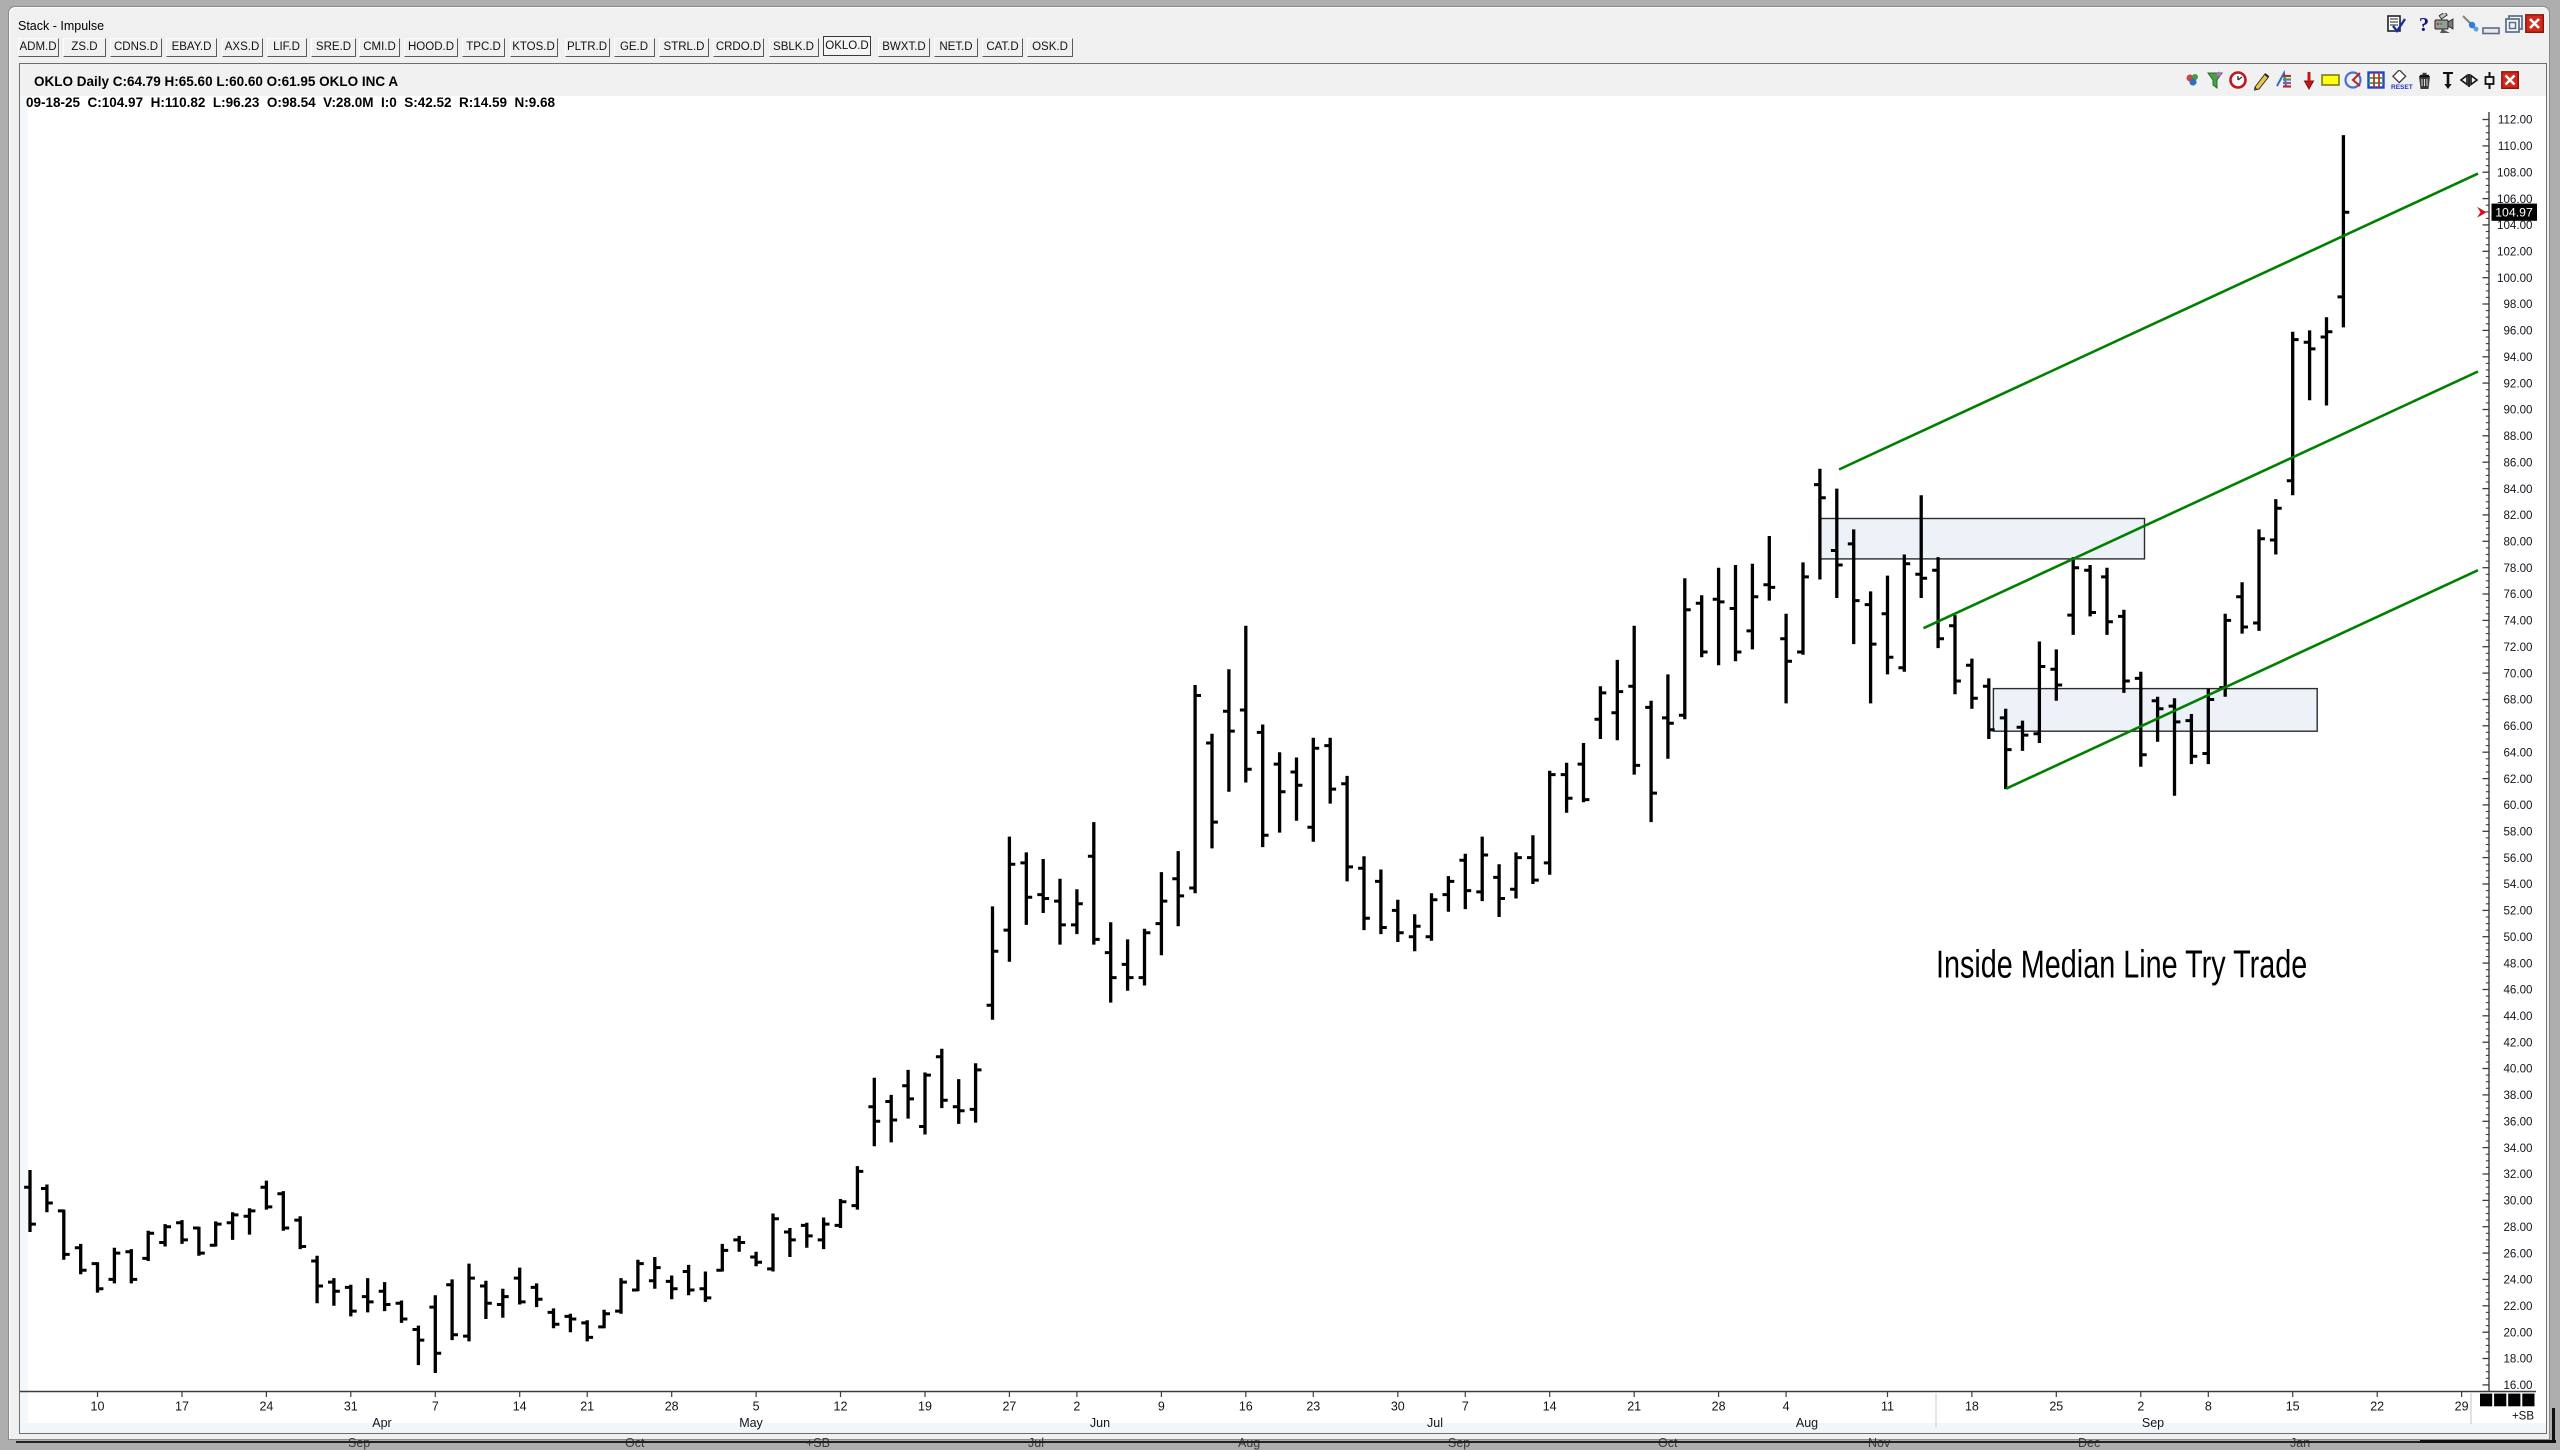  What do you see at coordinates (2517, 1332) in the screenshot?
I see `svg-text: 20.00` at bounding box center [2517, 1332].